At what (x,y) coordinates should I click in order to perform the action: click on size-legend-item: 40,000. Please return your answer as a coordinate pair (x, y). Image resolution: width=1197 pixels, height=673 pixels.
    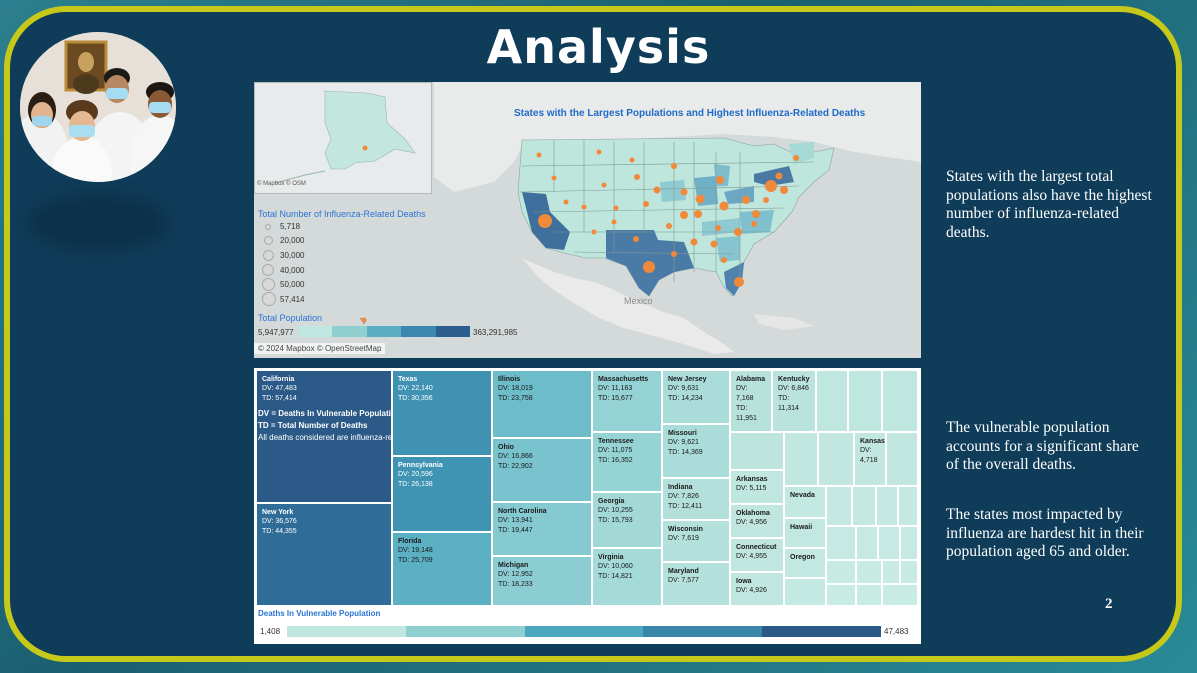
    Looking at the image, I should click on (283, 270).